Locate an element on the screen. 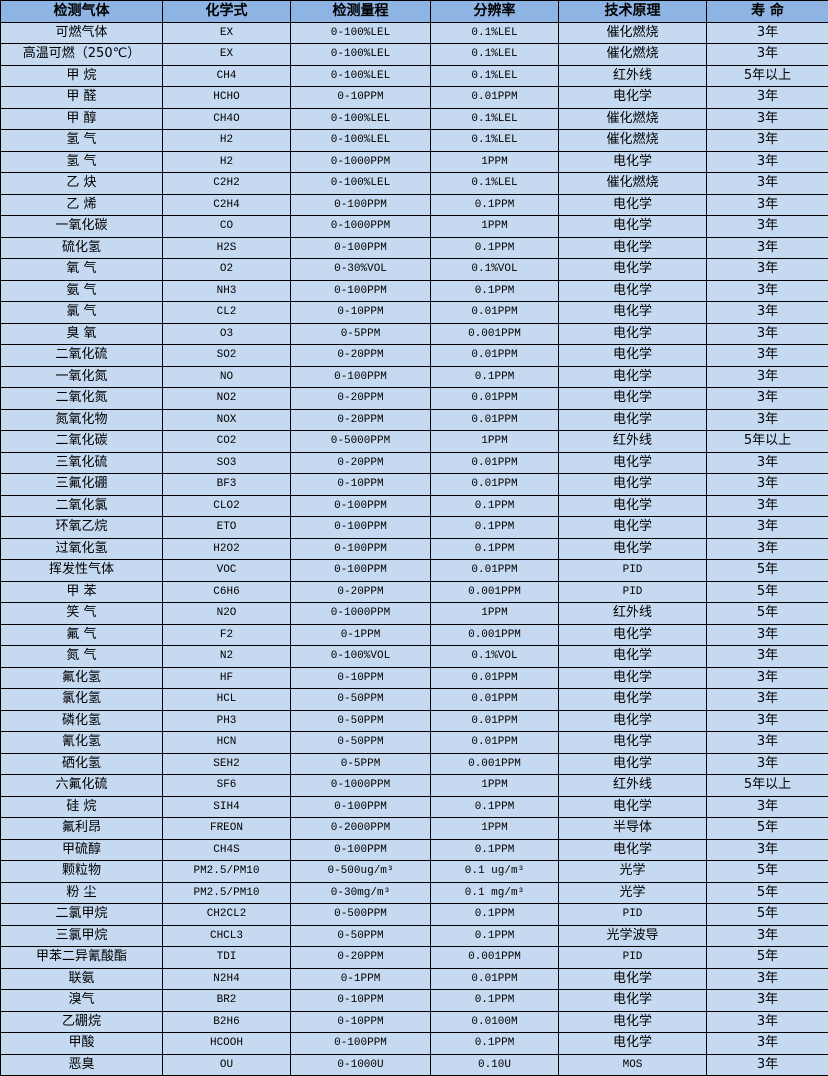  gas-name-cell: 氟 气 is located at coordinates (82, 635).